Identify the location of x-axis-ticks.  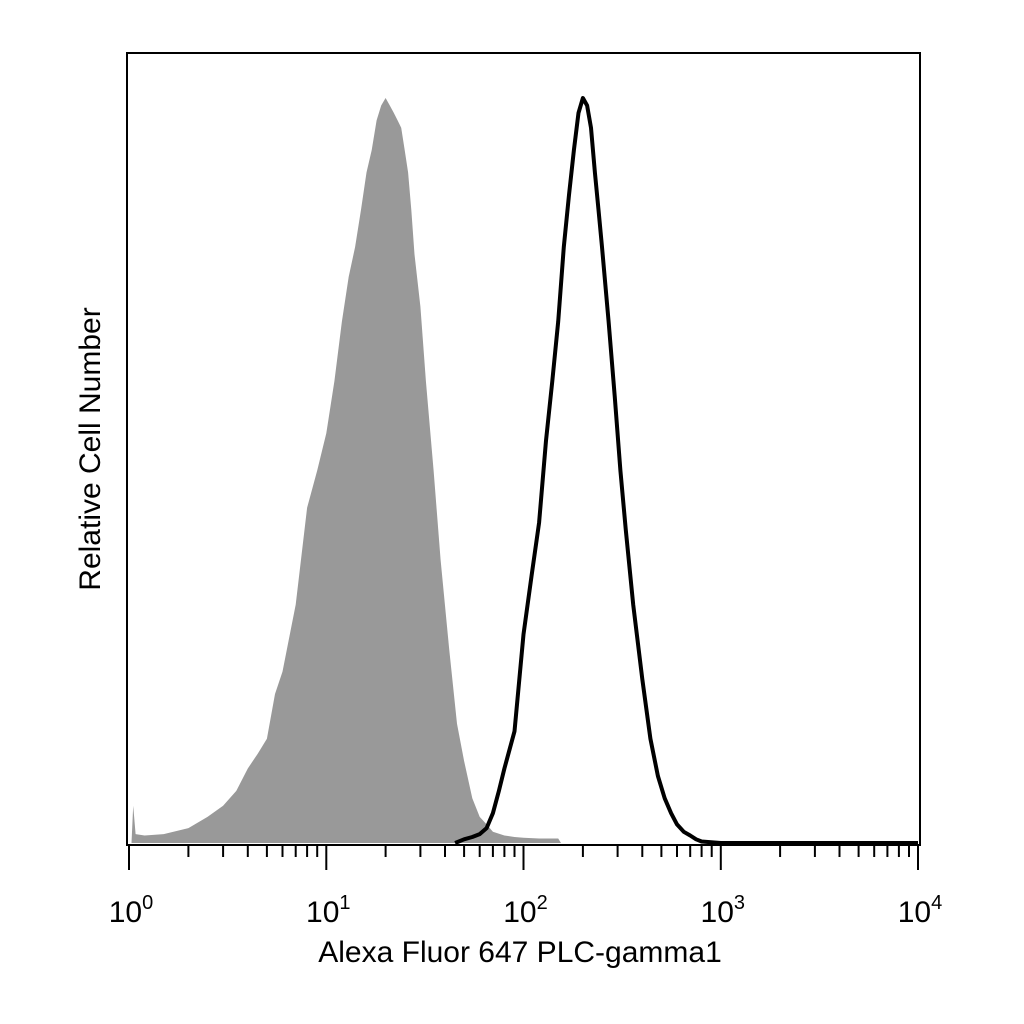
(523, 857).